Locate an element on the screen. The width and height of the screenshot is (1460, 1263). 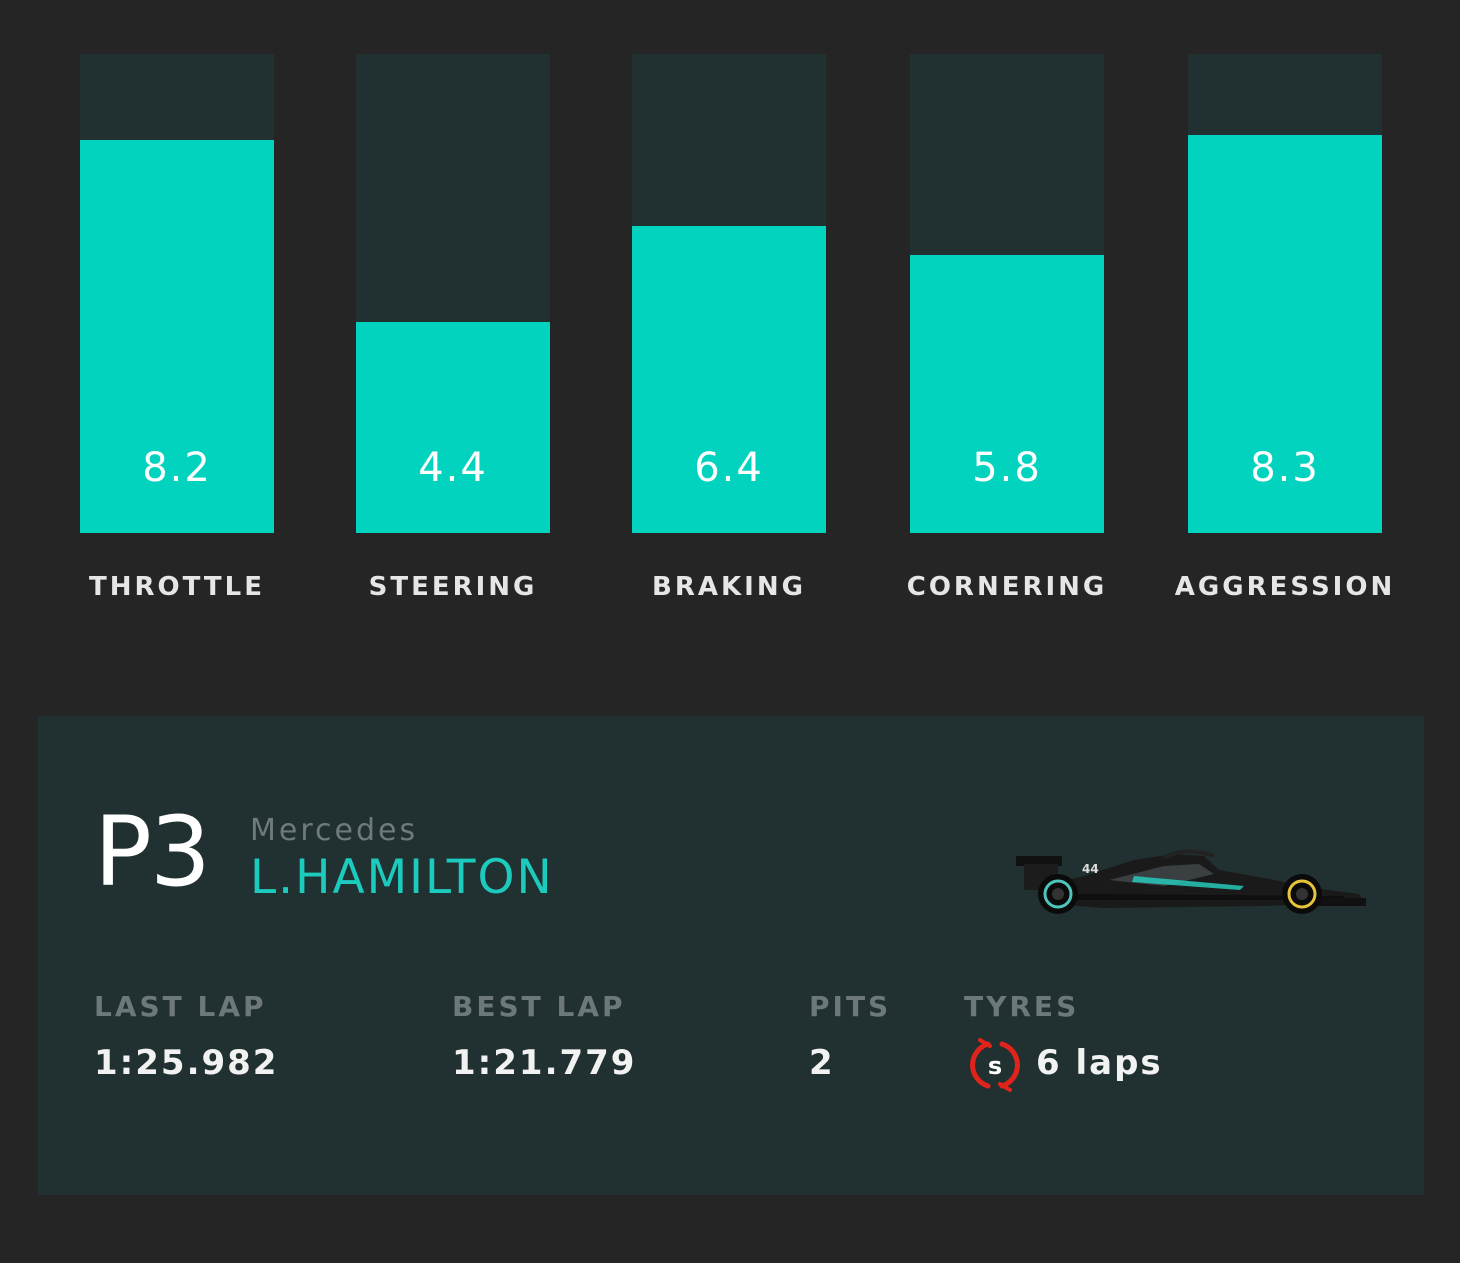
svg-text: s is located at coordinates (995, 1066).